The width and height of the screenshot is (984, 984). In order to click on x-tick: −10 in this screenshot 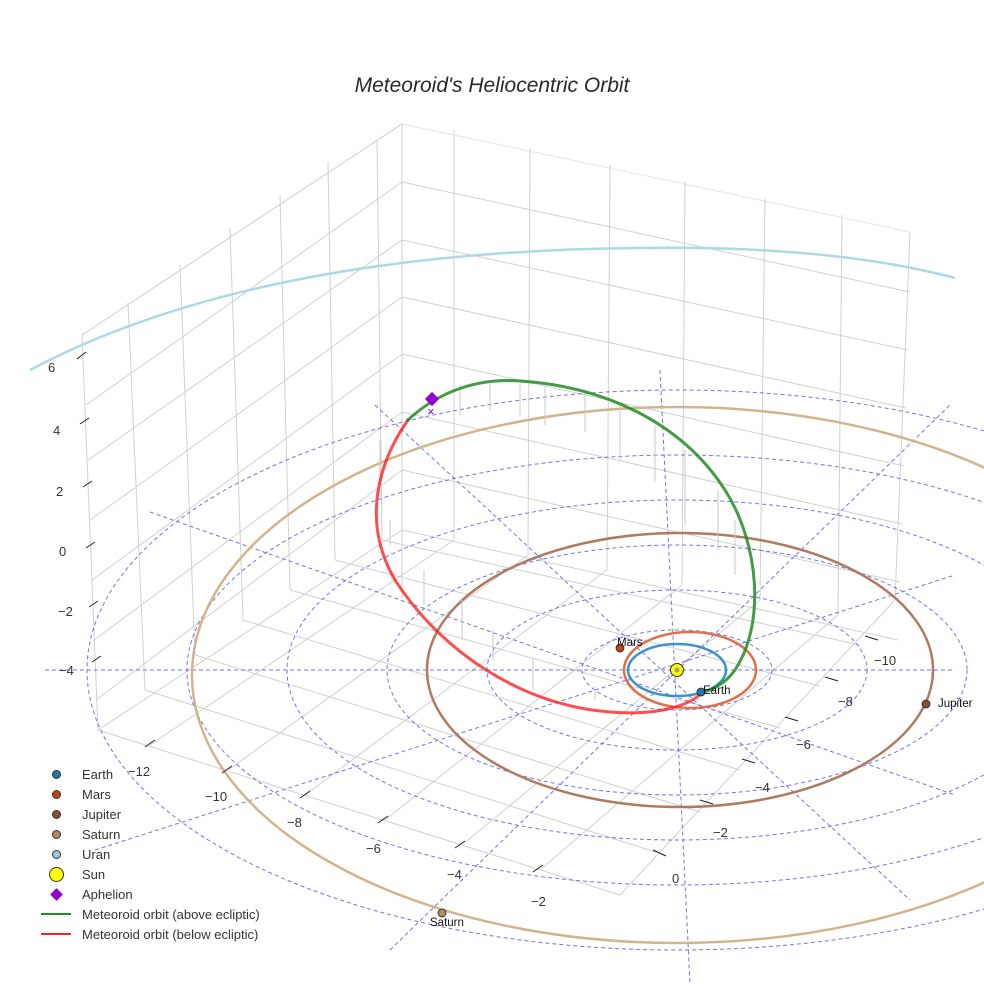, I will do `click(216, 796)`.